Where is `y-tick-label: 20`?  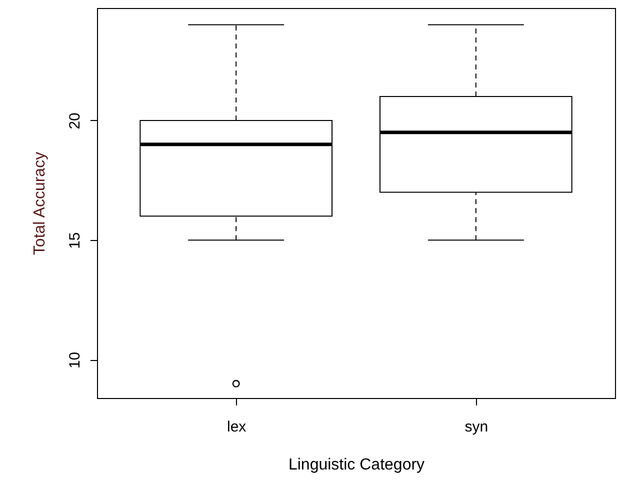 y-tick-label: 20 is located at coordinates (75, 121).